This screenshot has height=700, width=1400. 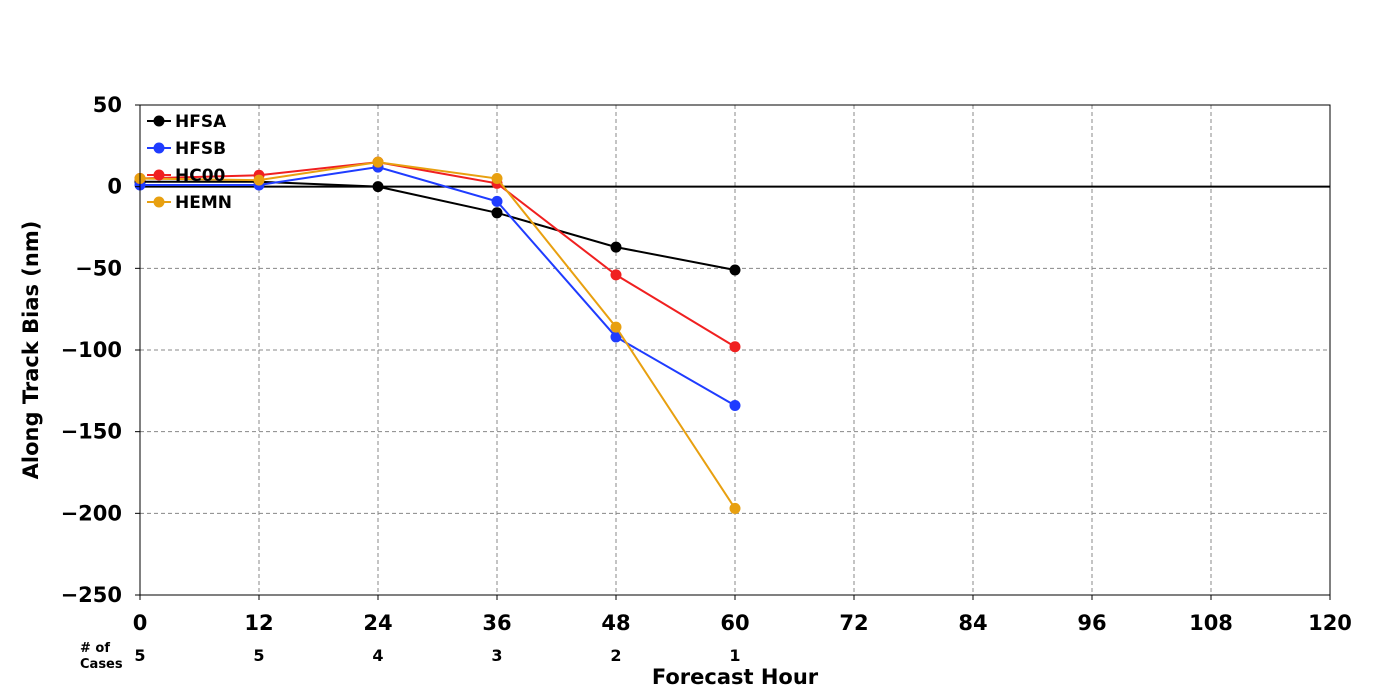 I want to click on legend-label: HFSB, so click(x=200, y=149).